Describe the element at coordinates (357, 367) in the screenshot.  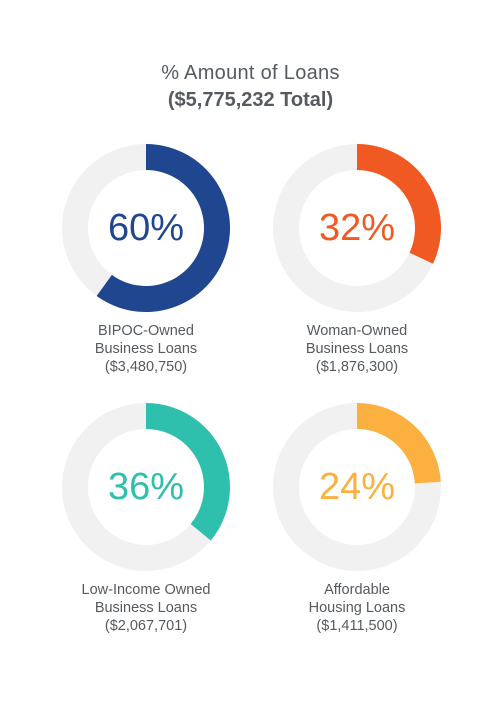
I see `category-amount: ($1,876,300)` at that location.